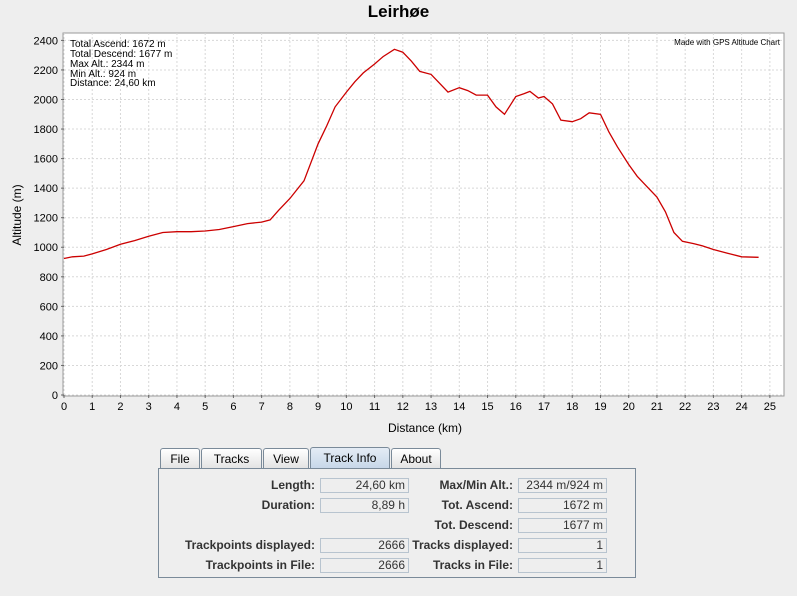  I want to click on tab-track-info: Track Info, so click(350, 458).